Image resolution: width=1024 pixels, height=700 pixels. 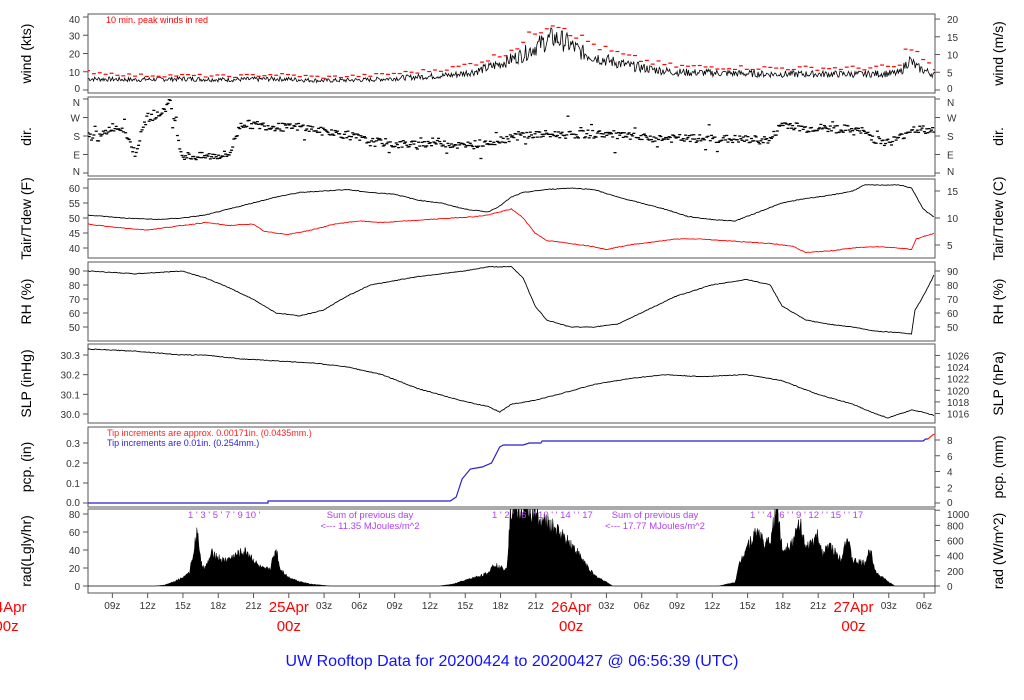 What do you see at coordinates (950, 473) in the screenshot?
I see `right-tick-label: 4` at bounding box center [950, 473].